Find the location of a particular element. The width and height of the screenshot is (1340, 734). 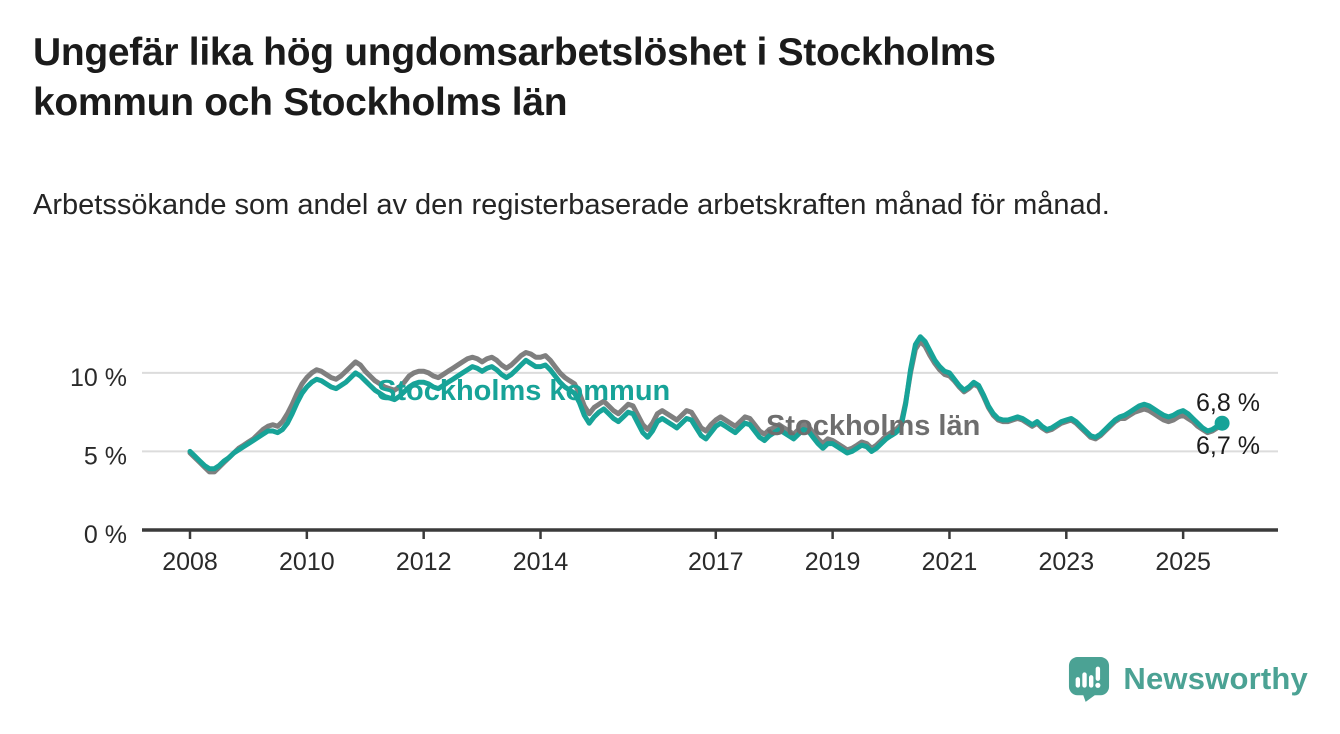

series-line-stockholms-kommun is located at coordinates (706, 403).